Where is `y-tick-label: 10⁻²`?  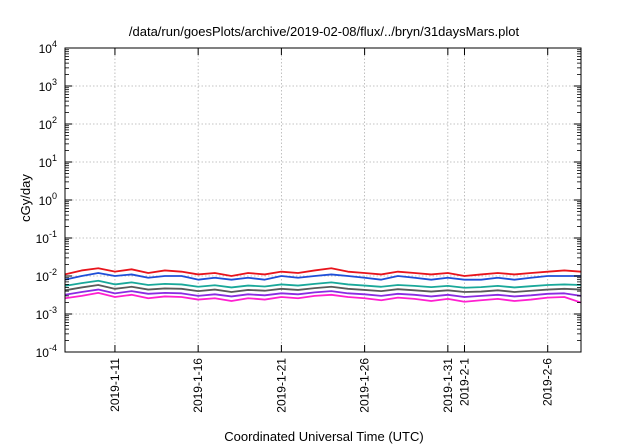 y-tick-label: 10⁻² is located at coordinates (46, 275).